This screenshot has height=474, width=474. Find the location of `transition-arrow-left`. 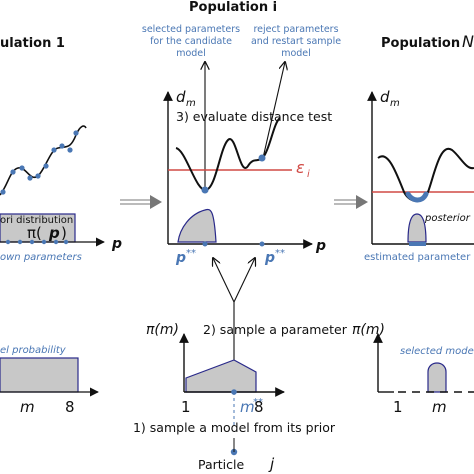

transition-arrow-left is located at coordinates (141, 202).